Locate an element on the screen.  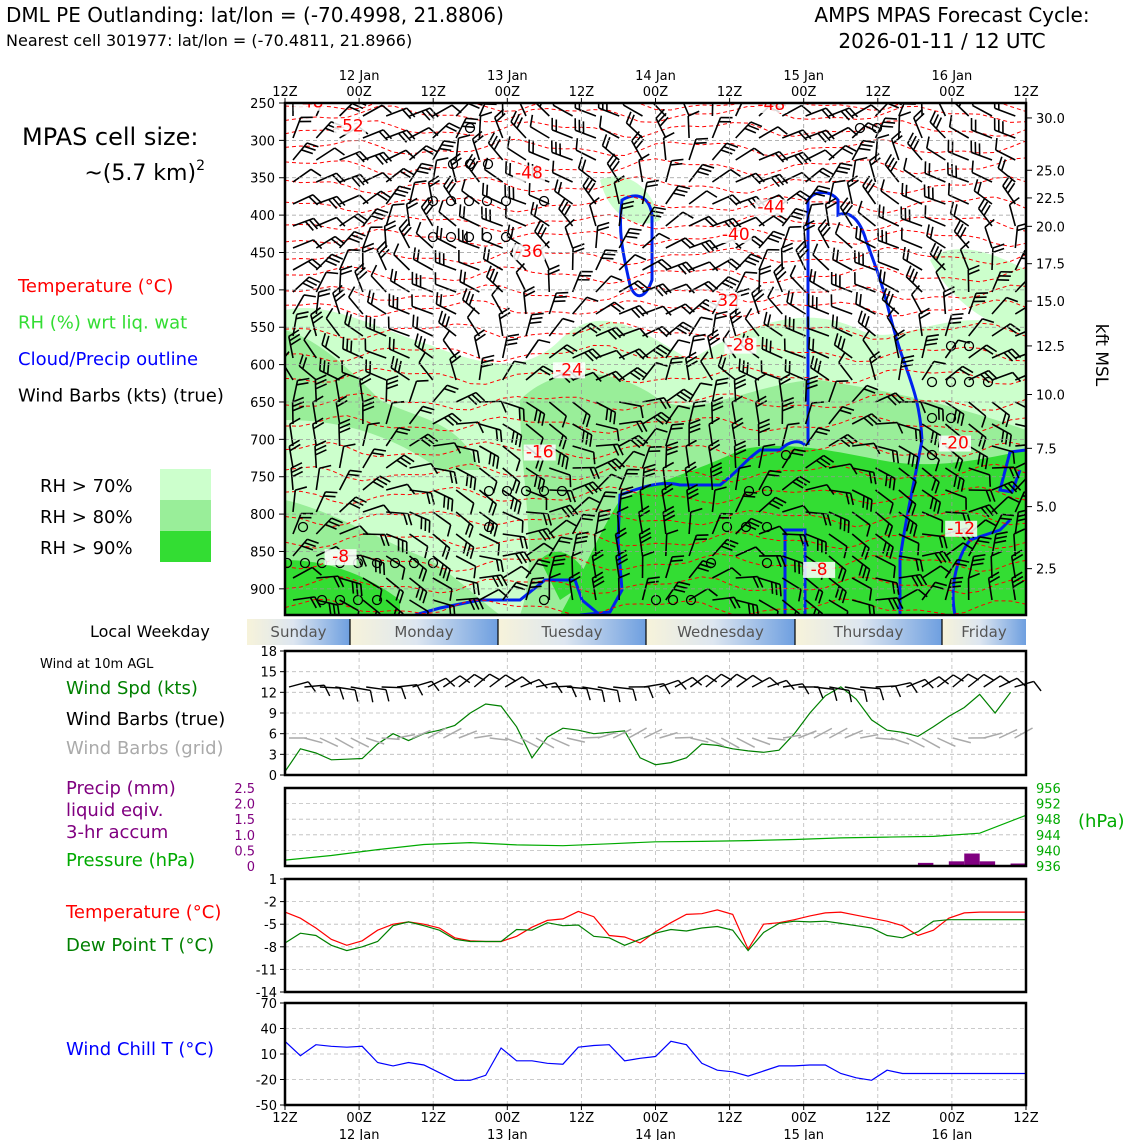
bottom-date-label: 15 Jan is located at coordinates (803, 1134).